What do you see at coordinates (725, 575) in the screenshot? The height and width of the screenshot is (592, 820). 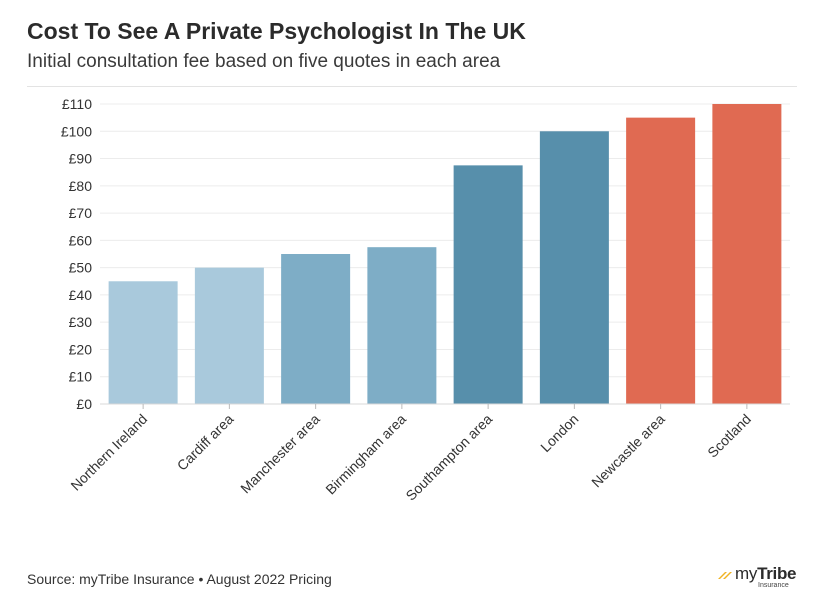 I see `logo-mark-icon` at bounding box center [725, 575].